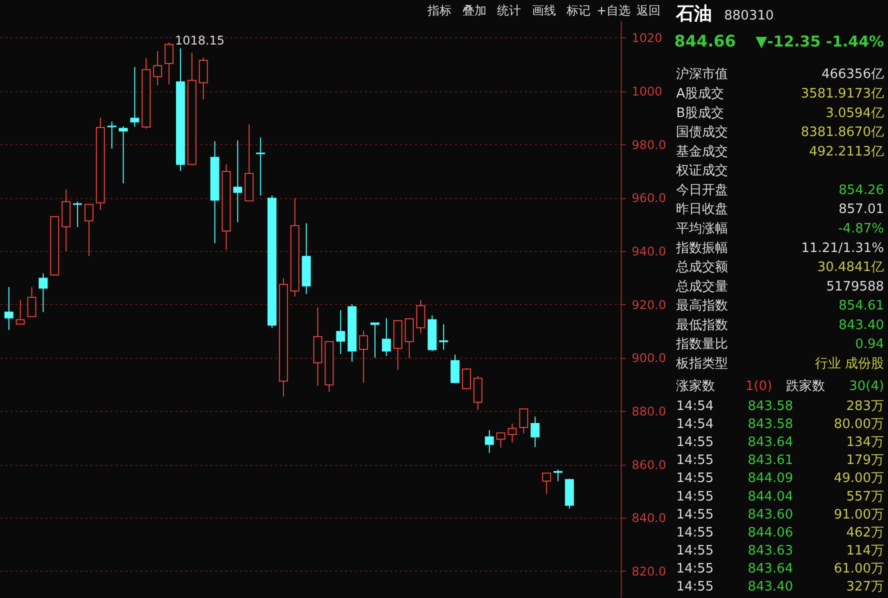 Image resolution: width=888 pixels, height=598 pixels. I want to click on category-label: 基金成交, so click(702, 151).